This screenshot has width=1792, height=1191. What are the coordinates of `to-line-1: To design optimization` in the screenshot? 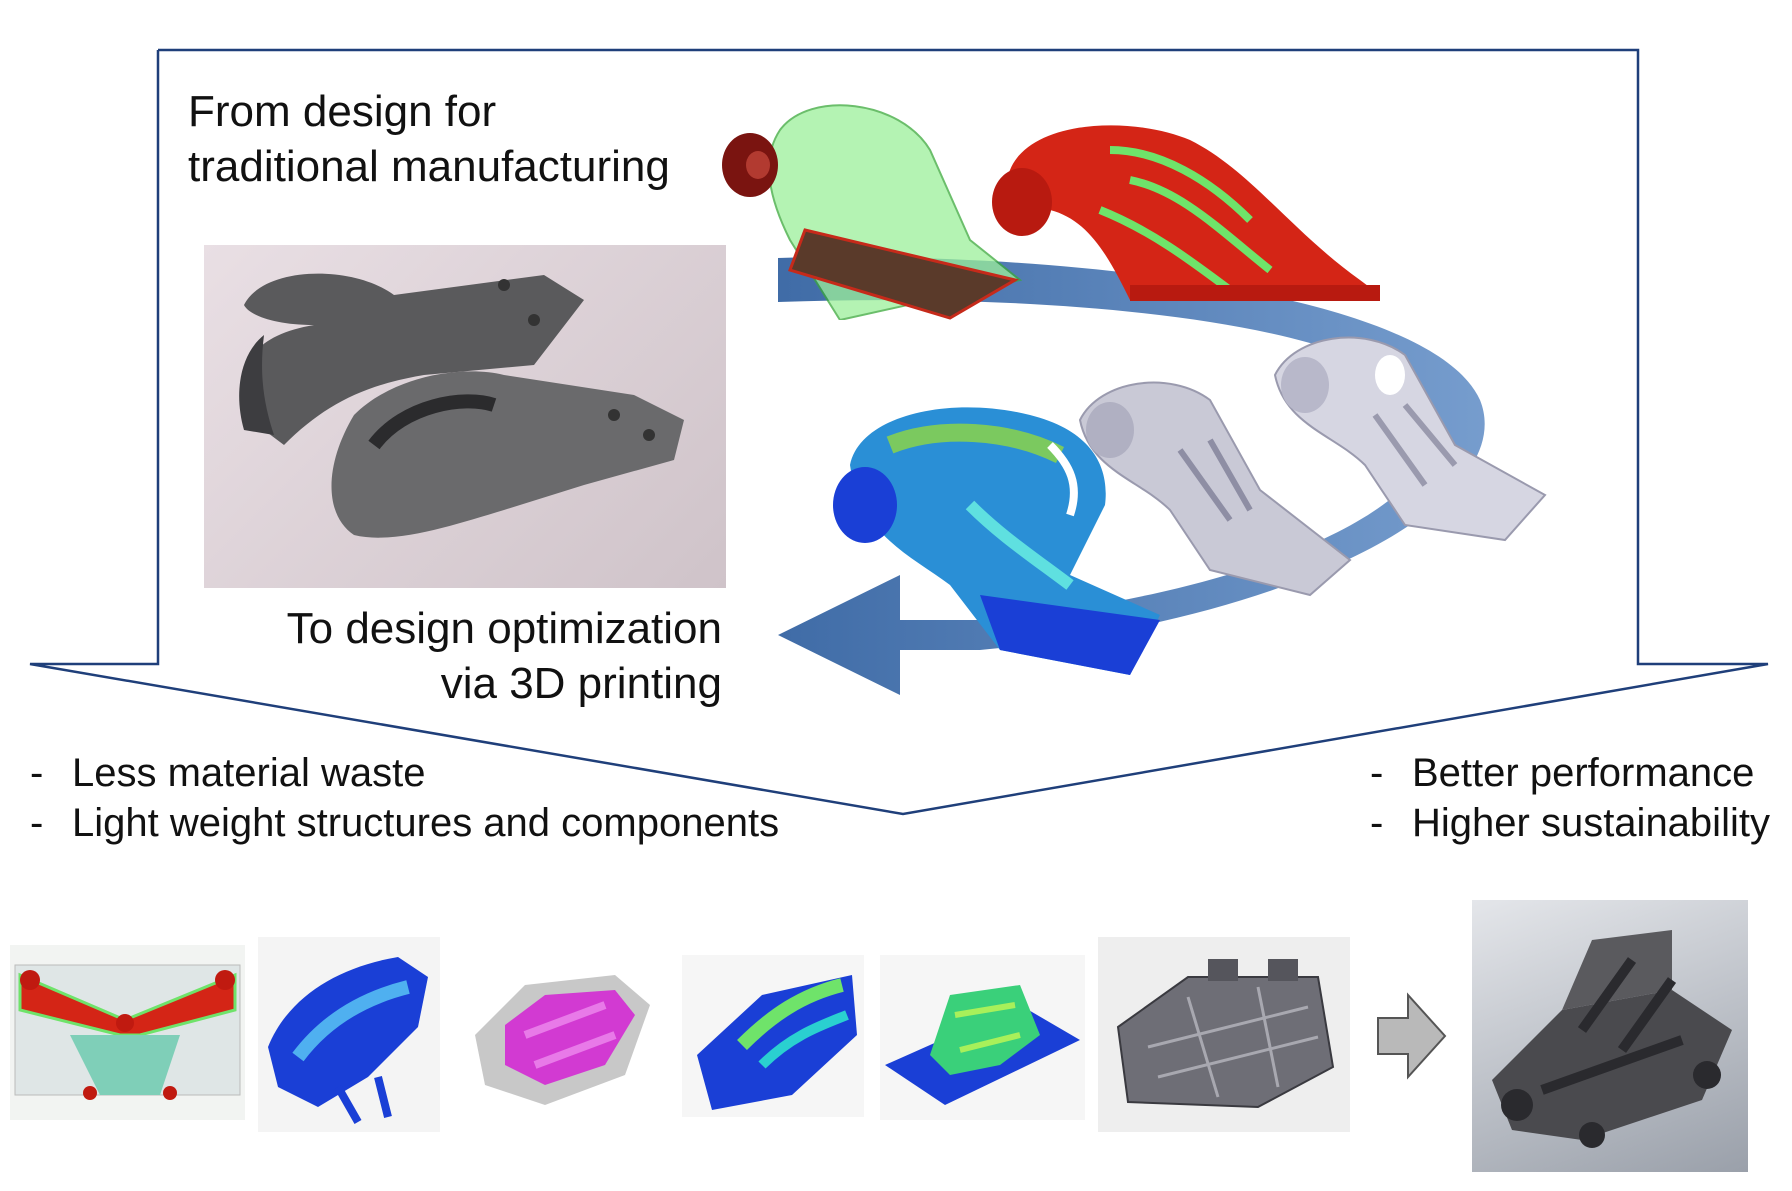 It's located at (504, 628).